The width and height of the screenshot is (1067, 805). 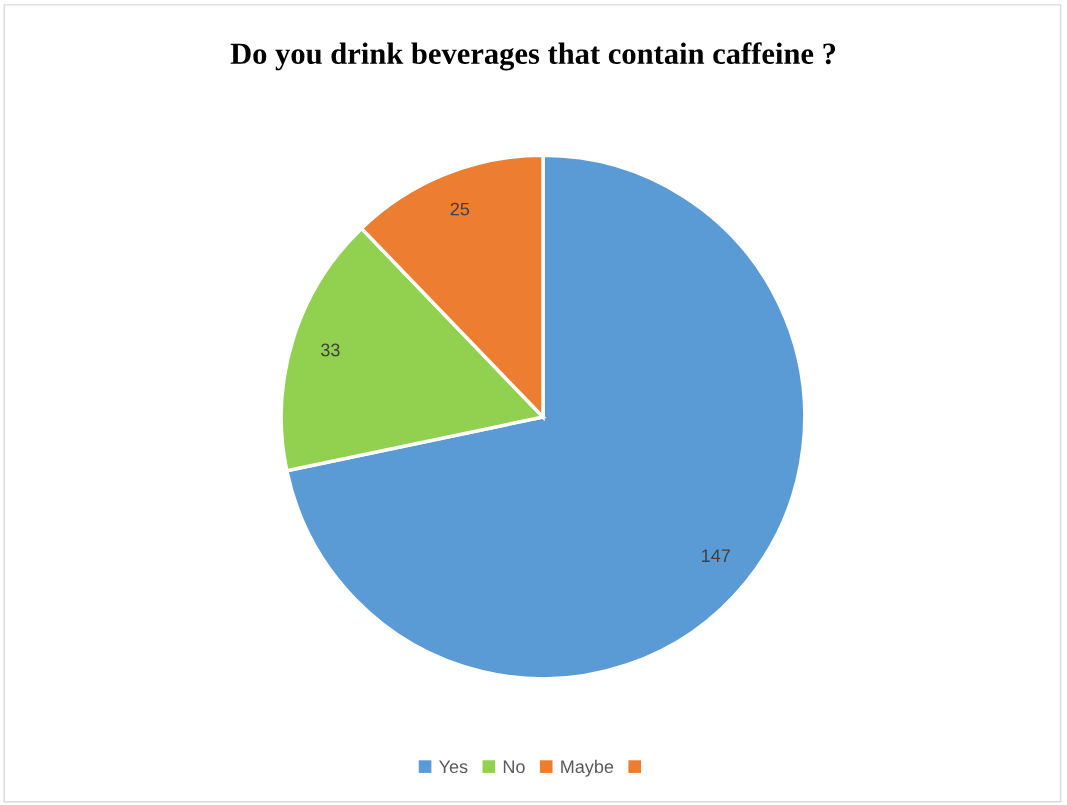 What do you see at coordinates (460, 209) in the screenshot?
I see `data-label: 25` at bounding box center [460, 209].